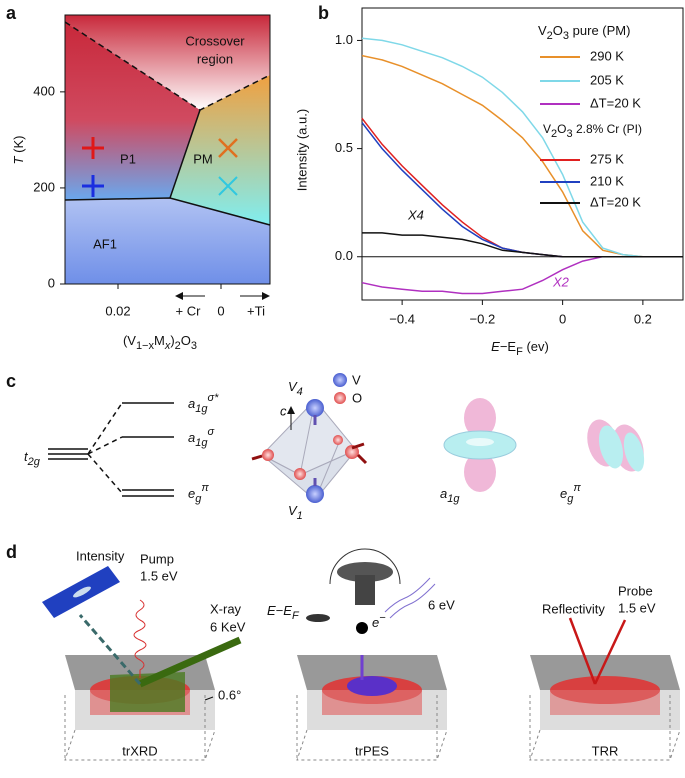 The width and height of the screenshot is (685, 778). Describe the element at coordinates (18, 146) in the screenshot. I see `label-part: (K)` at that location.